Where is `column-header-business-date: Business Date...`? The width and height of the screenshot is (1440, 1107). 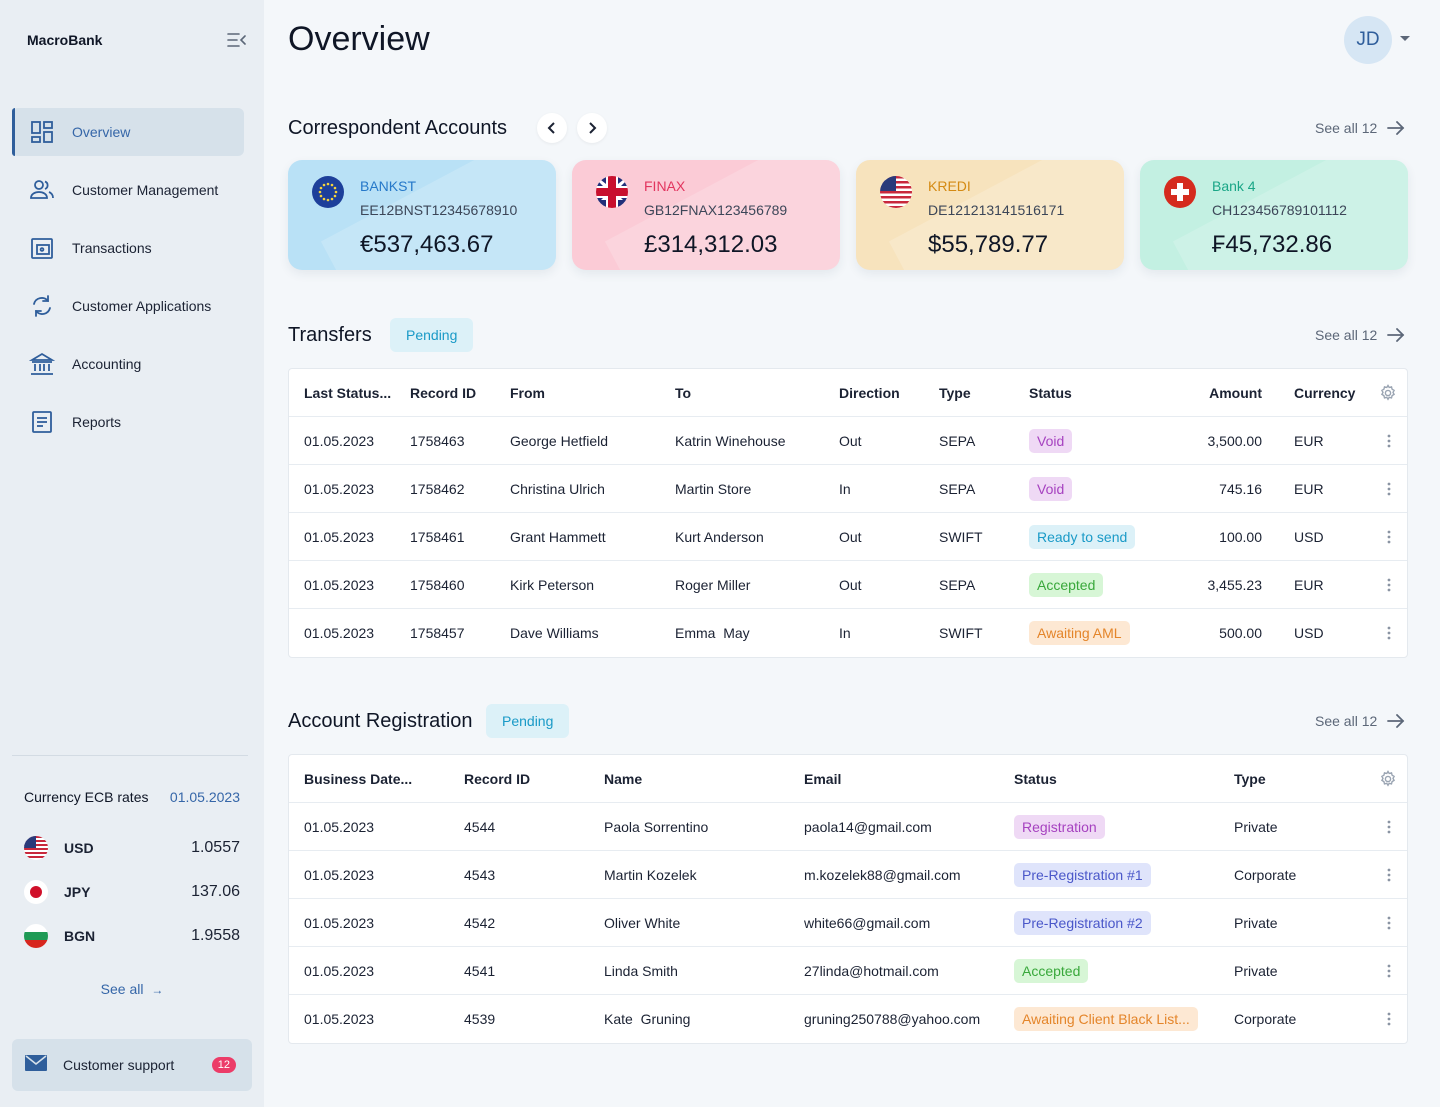 column-header-business-date: Business Date... is located at coordinates (358, 779).